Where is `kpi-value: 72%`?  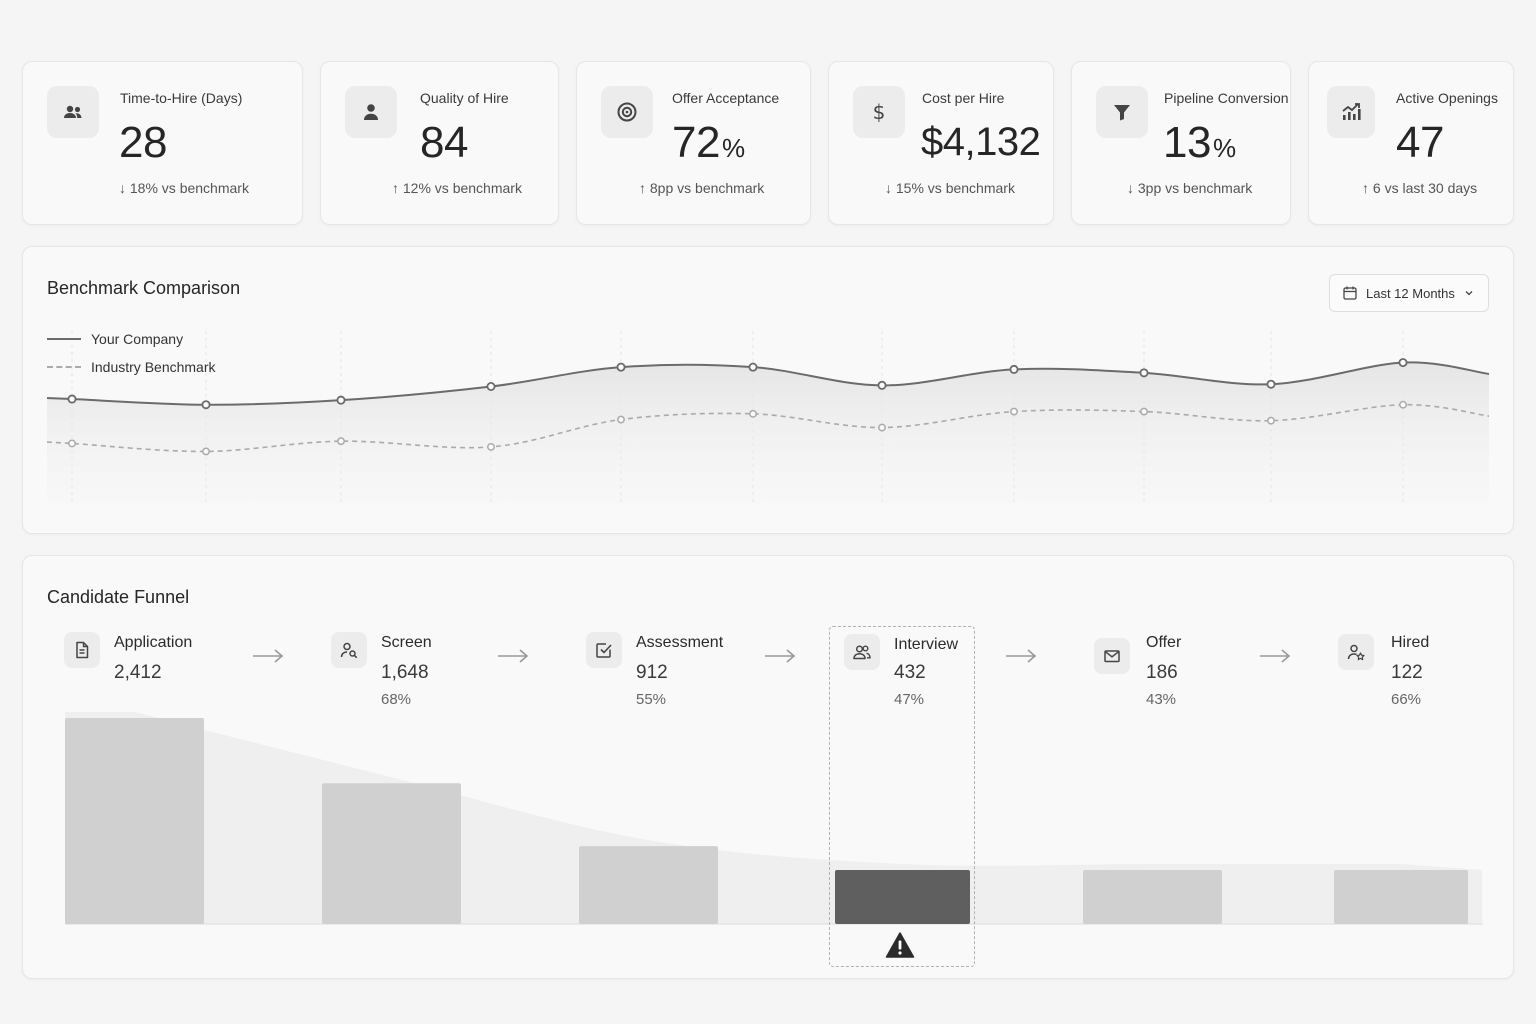
kpi-value: 72% is located at coordinates (708, 142).